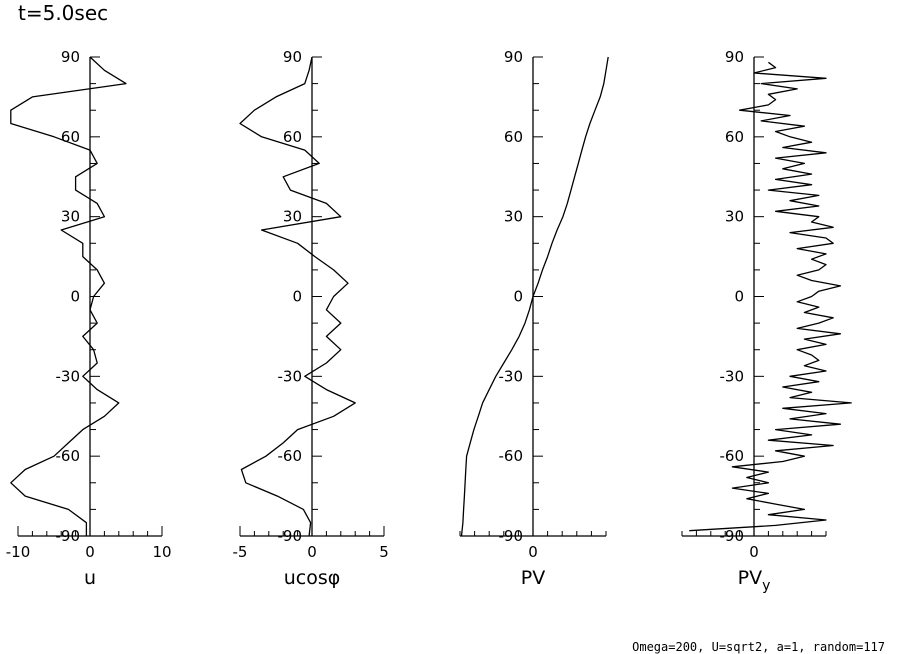 Image resolution: width=904 pixels, height=654 pixels. What do you see at coordinates (240, 552) in the screenshot?
I see `x-tick-label: -5` at bounding box center [240, 552].